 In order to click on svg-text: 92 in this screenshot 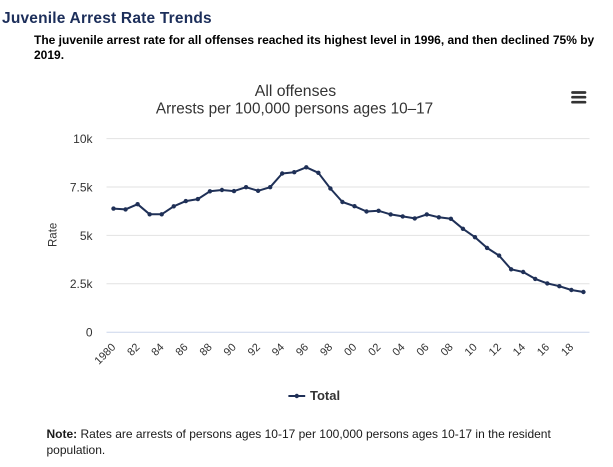, I will do `click(254, 349)`.